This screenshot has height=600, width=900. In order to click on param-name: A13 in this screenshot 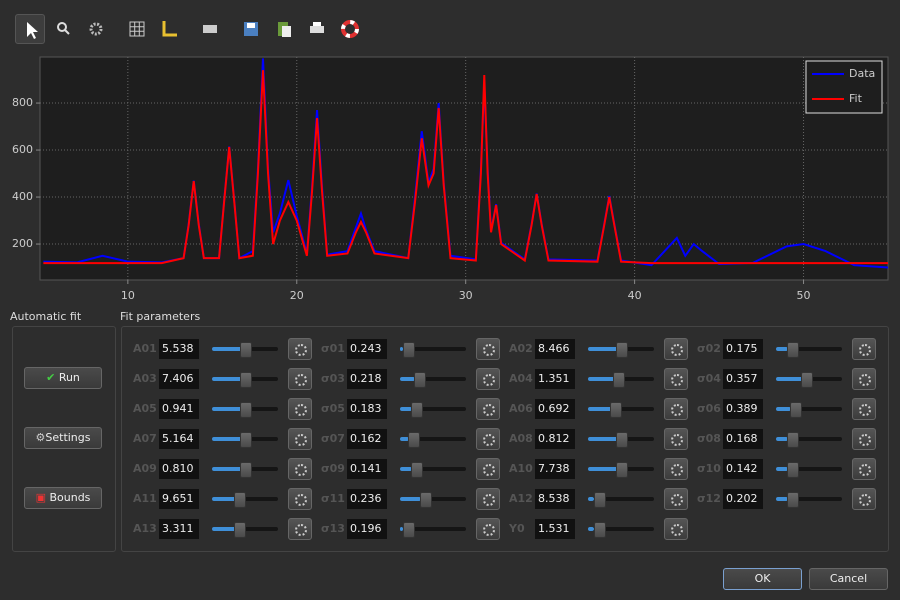, I will do `click(145, 528)`.